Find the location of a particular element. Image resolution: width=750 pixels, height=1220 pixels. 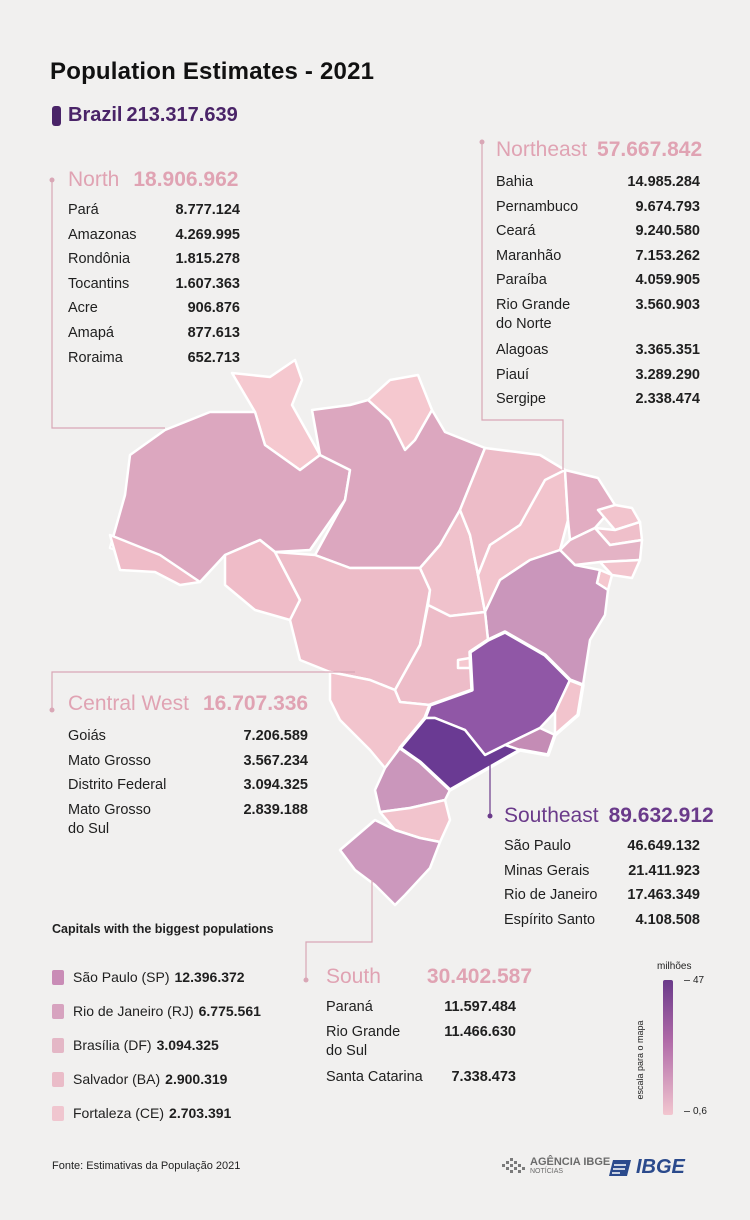

capital-name: Fortaleza (CE) is located at coordinates (119, 1113).